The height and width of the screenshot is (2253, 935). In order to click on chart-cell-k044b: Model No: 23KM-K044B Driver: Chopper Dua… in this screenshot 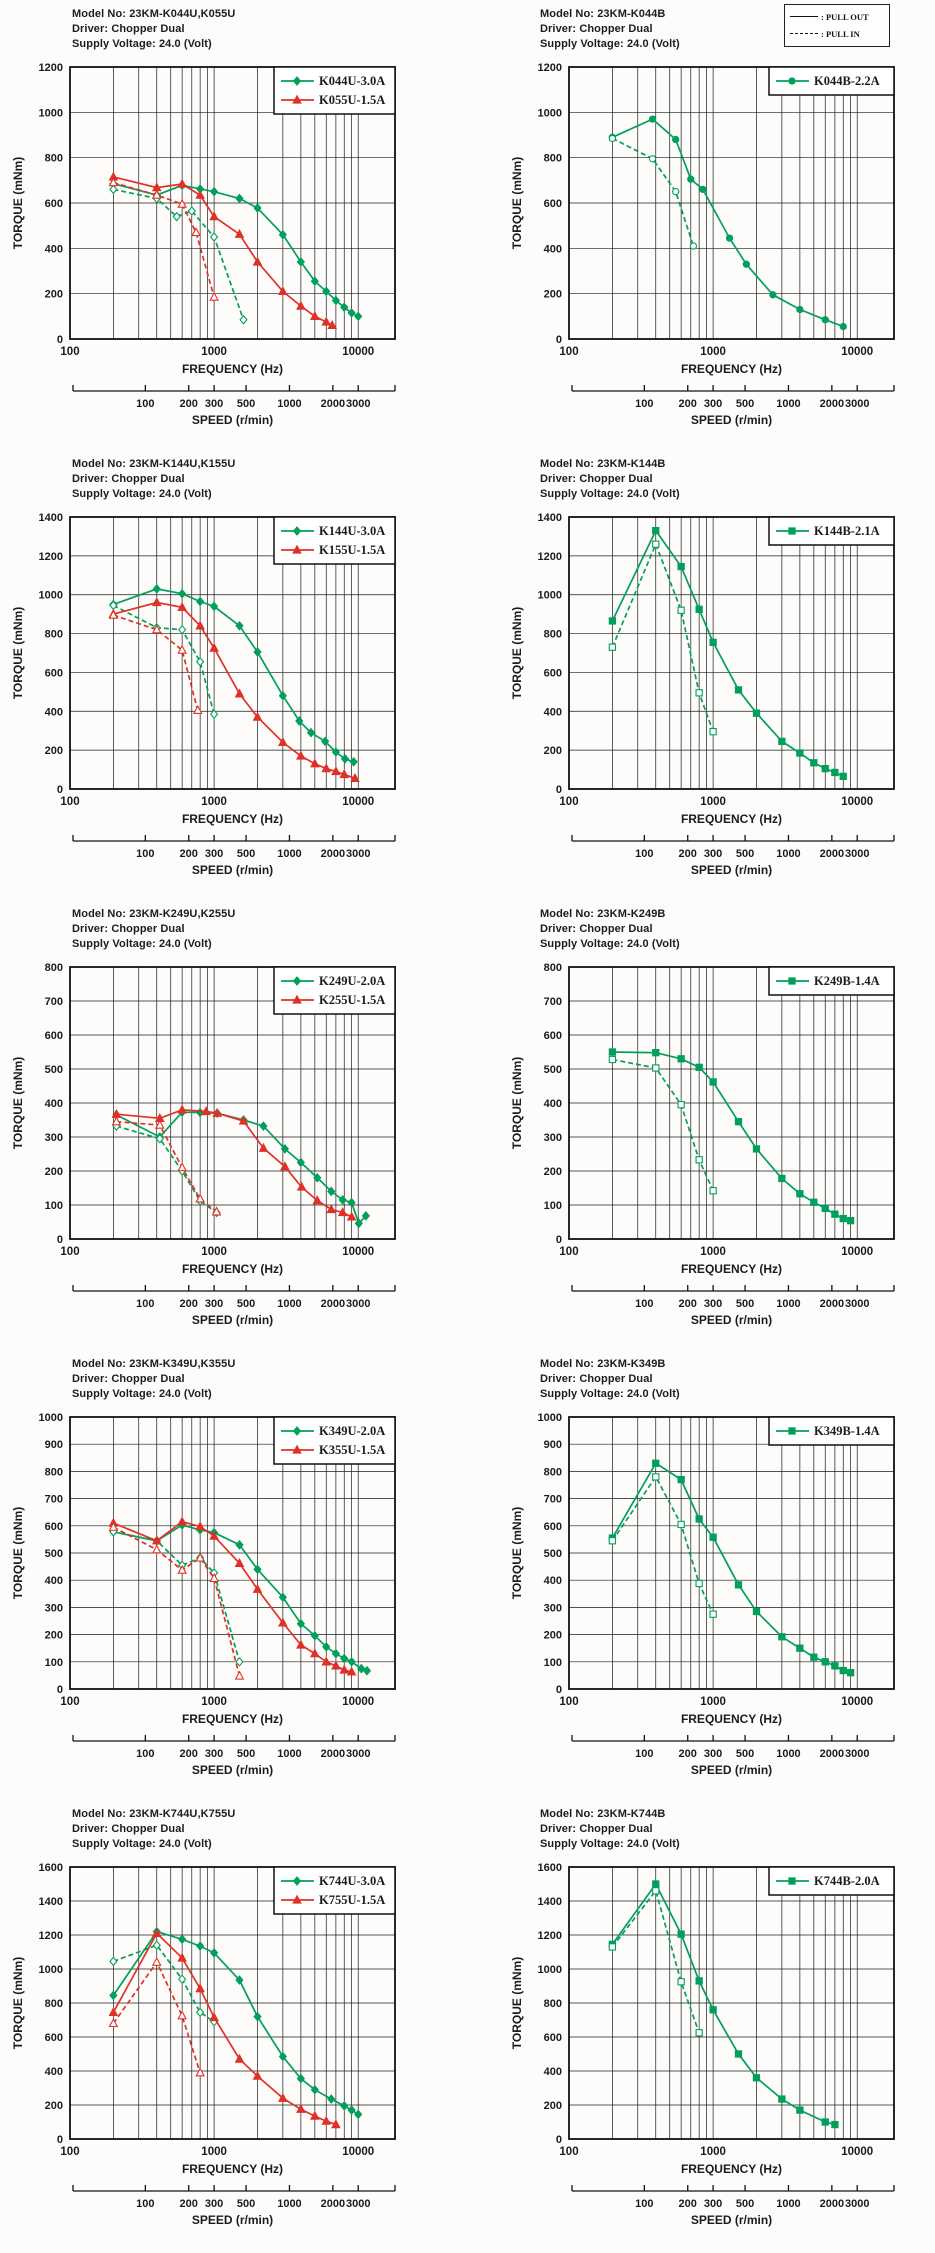, I will do `click(701, 227)`.